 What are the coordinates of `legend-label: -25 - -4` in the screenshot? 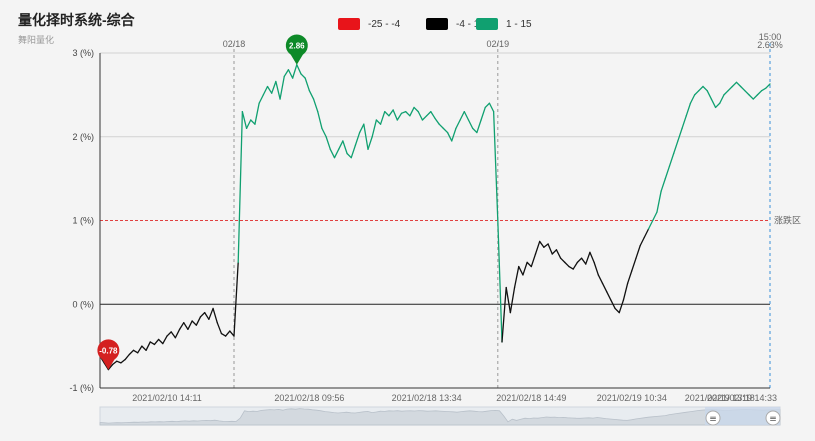 It's located at (384, 24).